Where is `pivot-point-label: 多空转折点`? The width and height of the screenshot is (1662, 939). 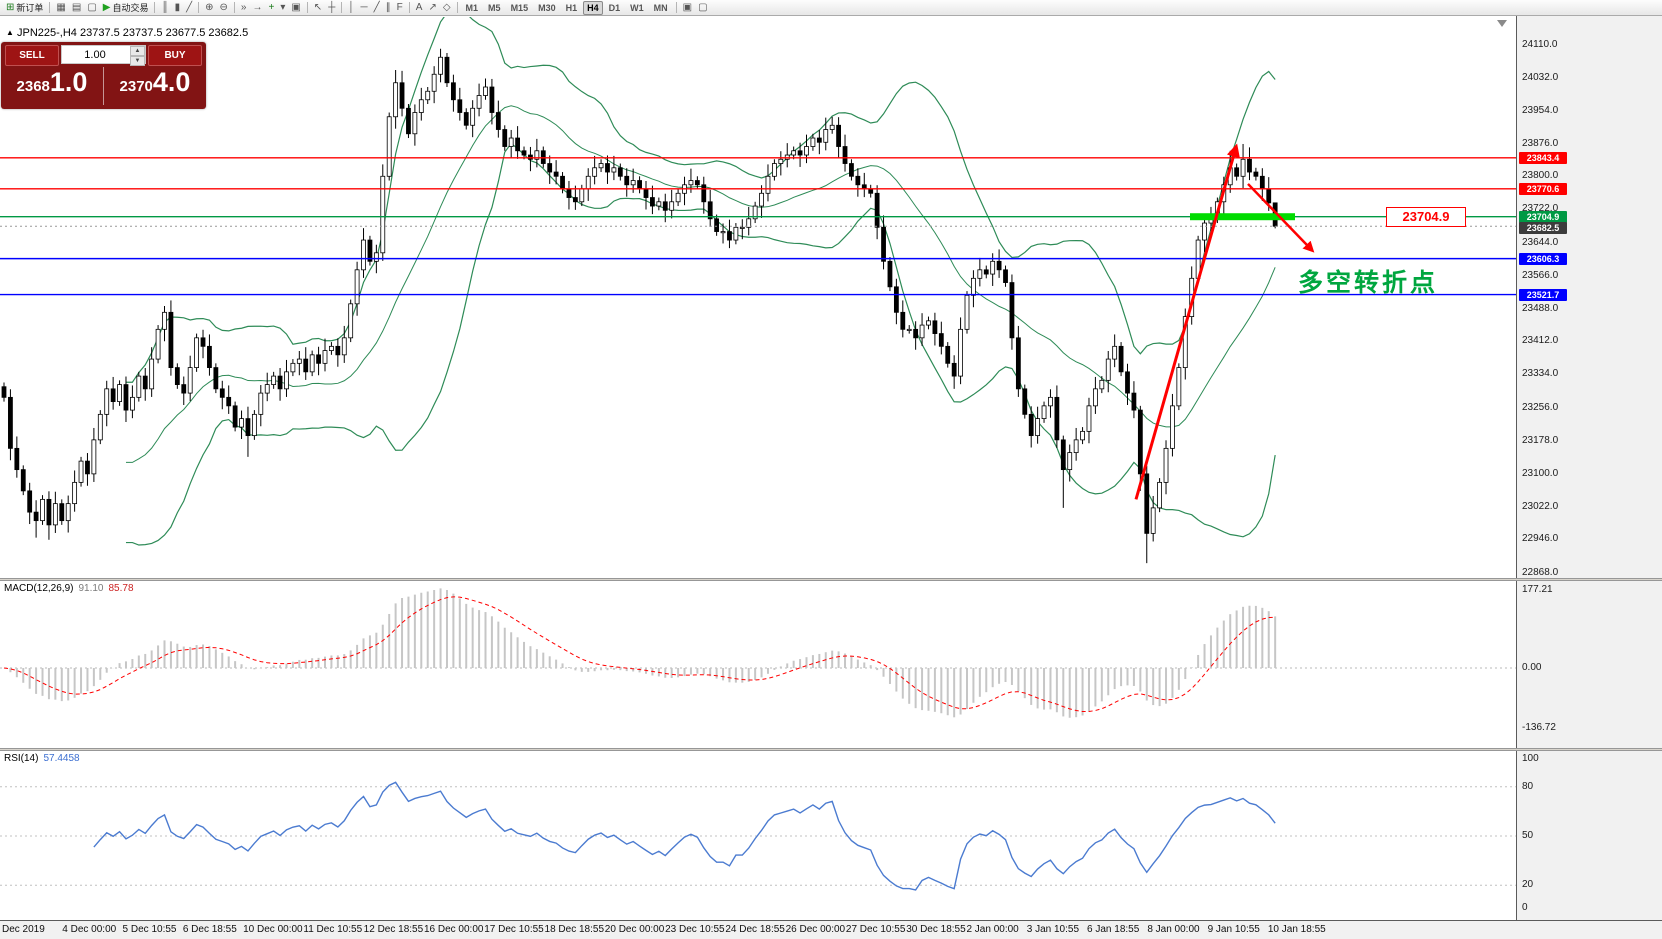
pivot-point-label: 多空转折点 is located at coordinates (1368, 283).